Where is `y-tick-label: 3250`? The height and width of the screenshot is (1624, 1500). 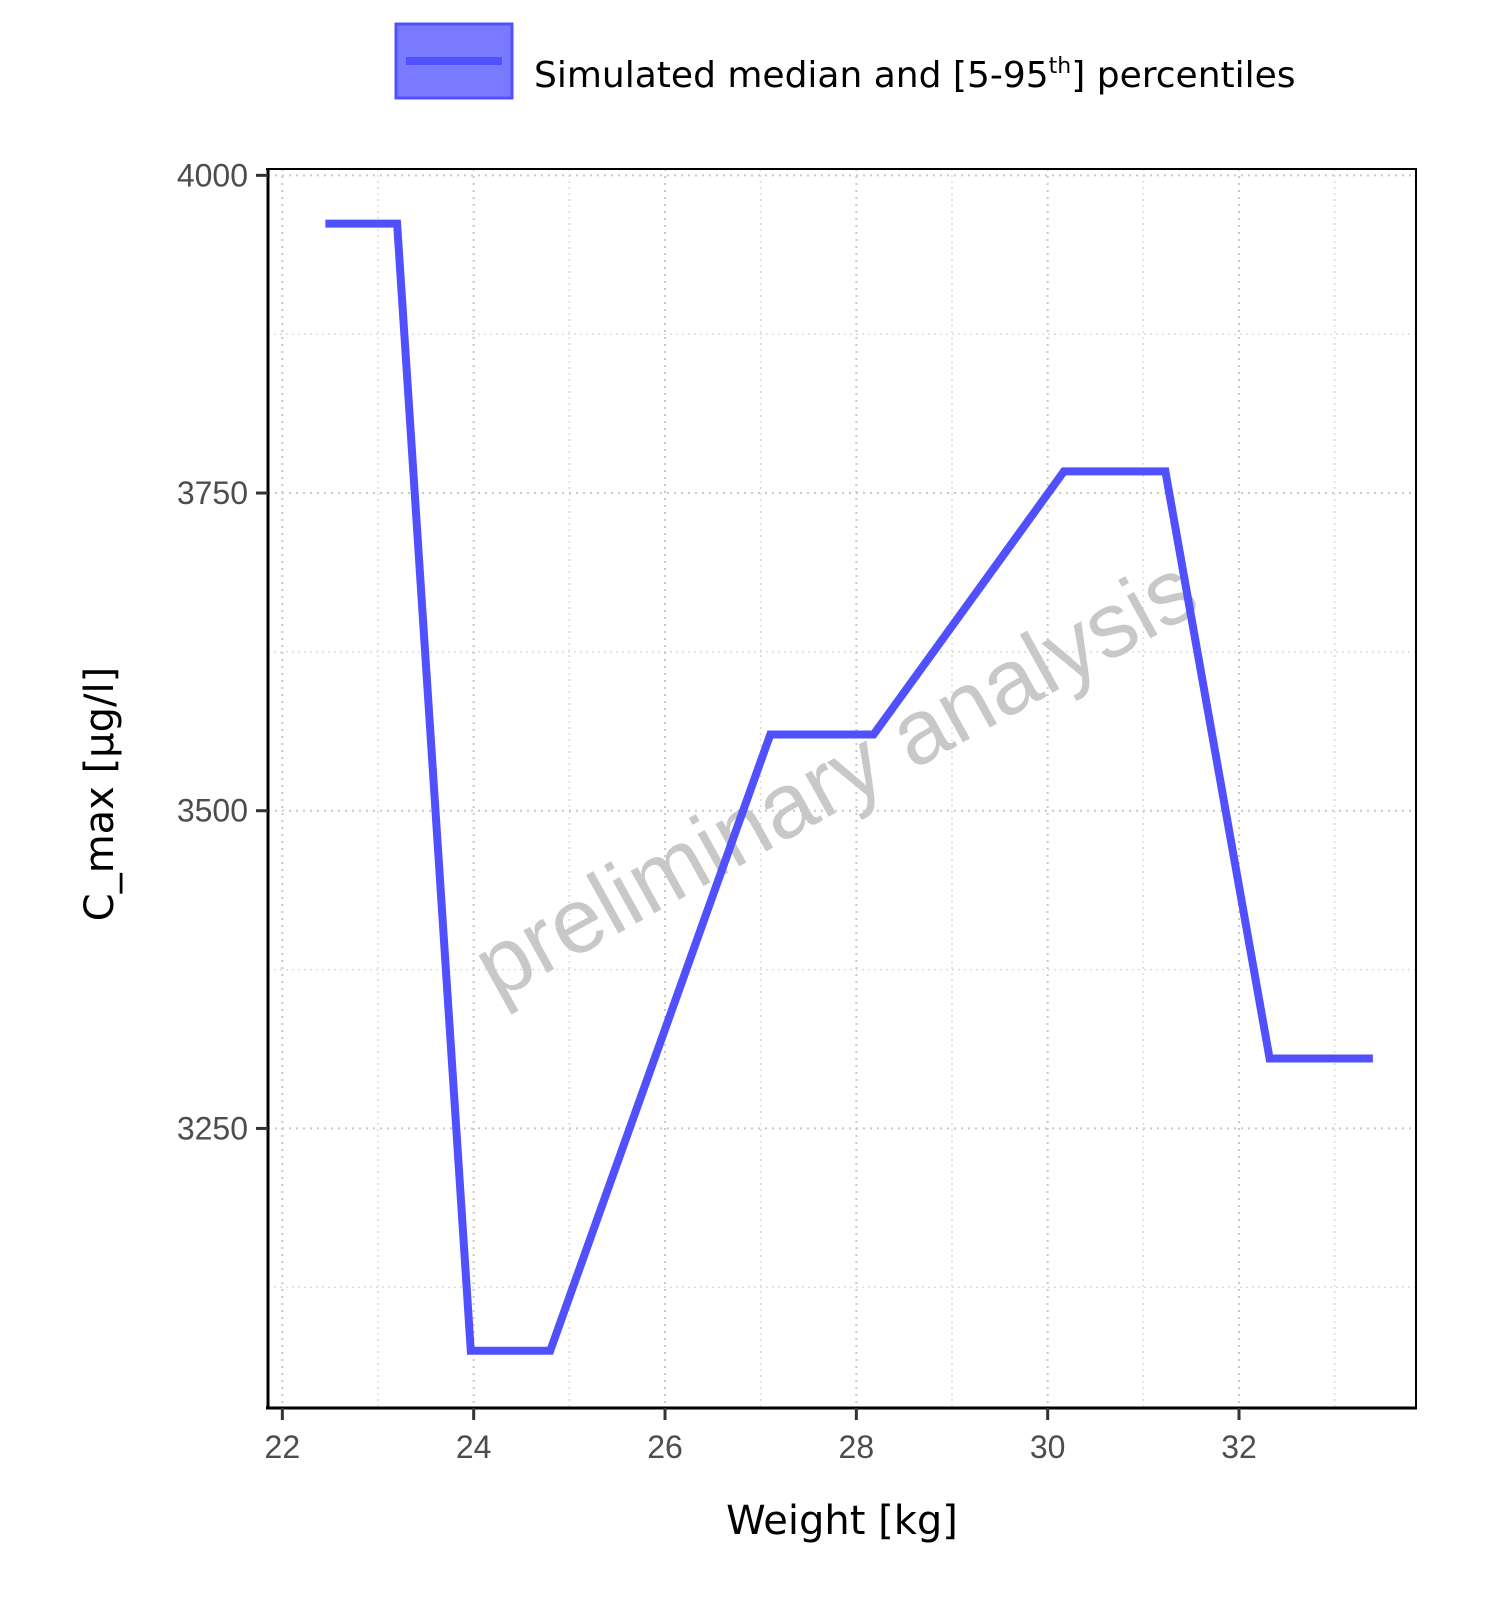
y-tick-label: 3250 is located at coordinates (212, 1128).